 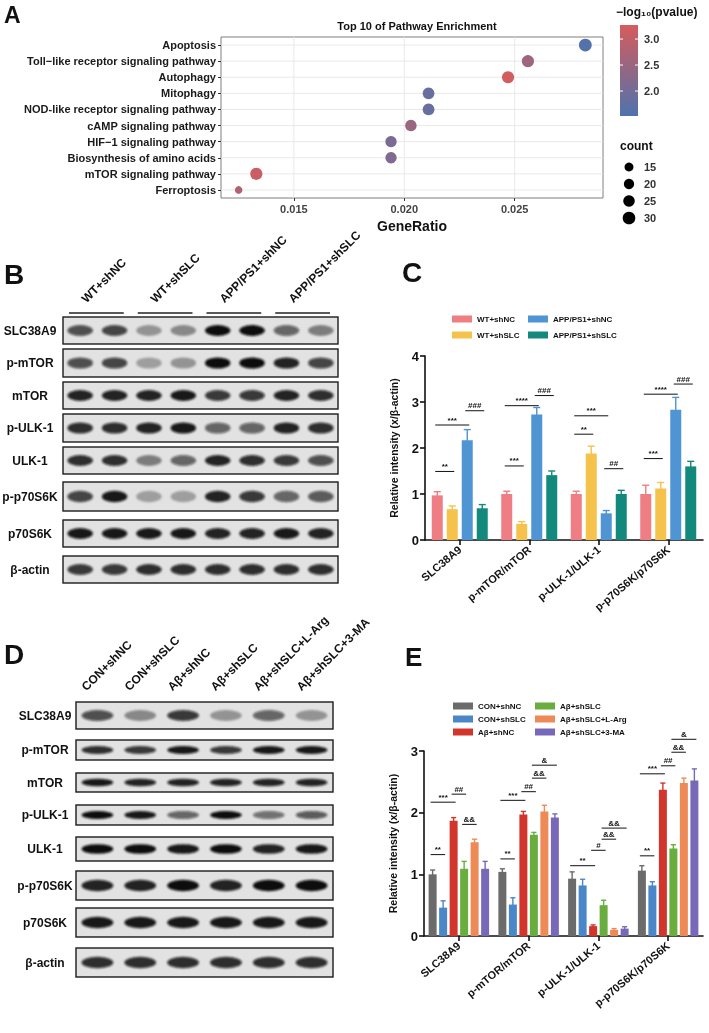 What do you see at coordinates (120, 109) in the screenshot?
I see `y-tick-label: NOD-like receptor signaling pathway` at bounding box center [120, 109].